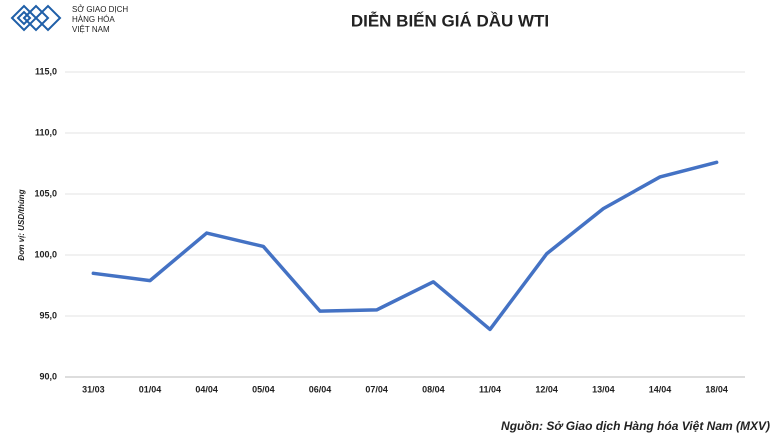 This screenshot has height=438, width=780. Describe the element at coordinates (46, 71) in the screenshot. I see `y-tick-label: 115,0` at that location.